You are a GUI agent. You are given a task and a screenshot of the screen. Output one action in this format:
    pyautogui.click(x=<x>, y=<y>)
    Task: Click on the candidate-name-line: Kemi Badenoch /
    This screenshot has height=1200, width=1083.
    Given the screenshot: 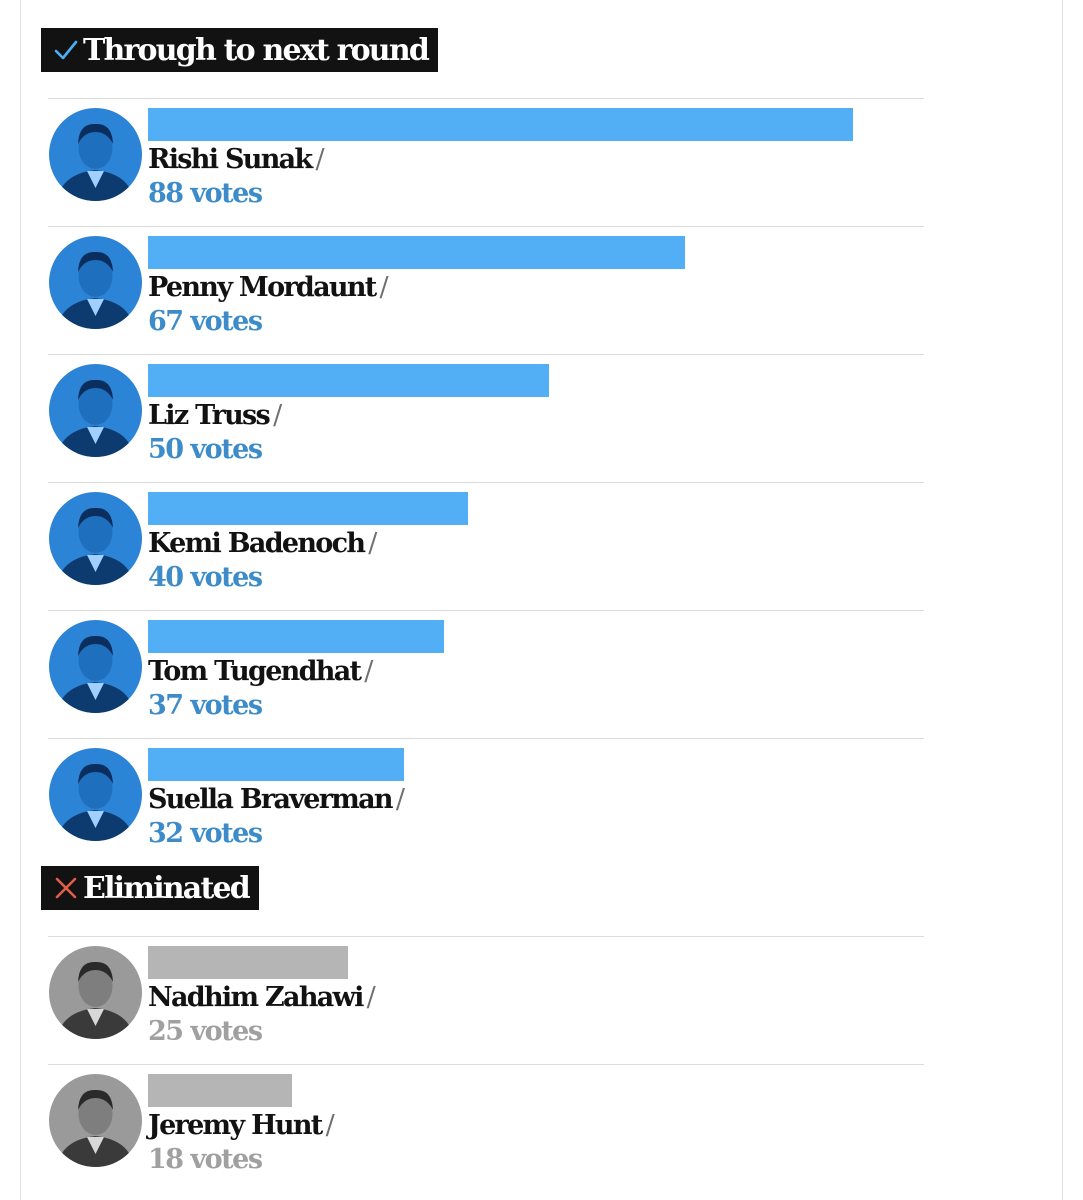 What is the action you would take?
    pyautogui.click(x=262, y=544)
    